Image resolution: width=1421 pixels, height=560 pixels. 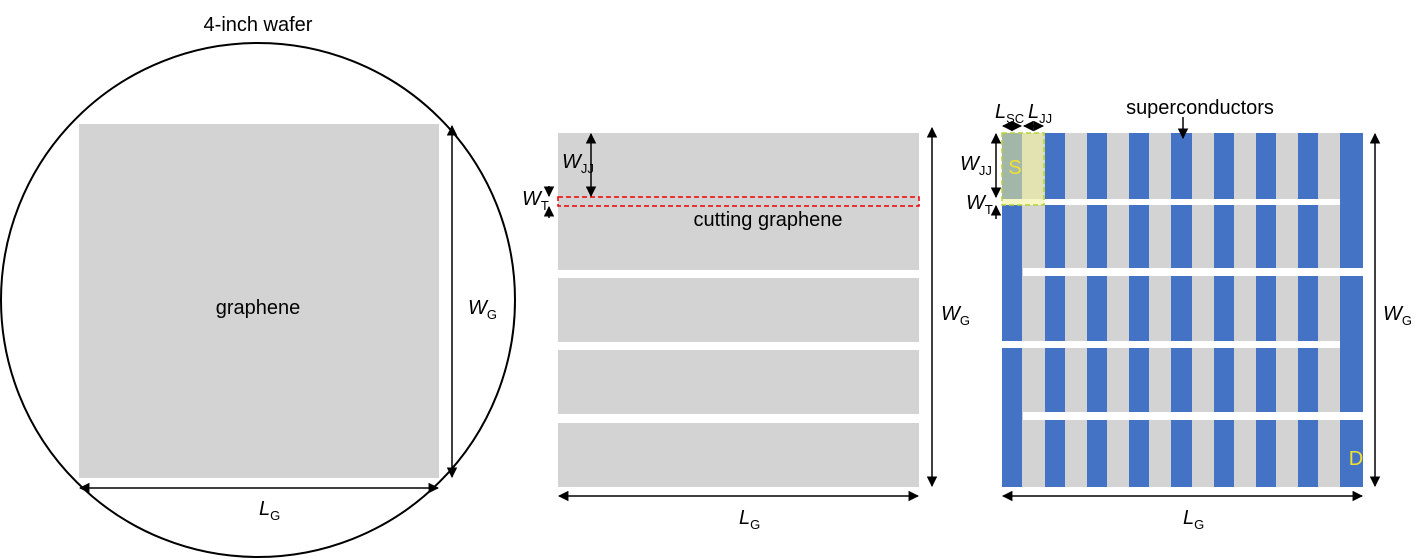 What do you see at coordinates (1023, 169) in the screenshot?
I see `unit-cell` at bounding box center [1023, 169].